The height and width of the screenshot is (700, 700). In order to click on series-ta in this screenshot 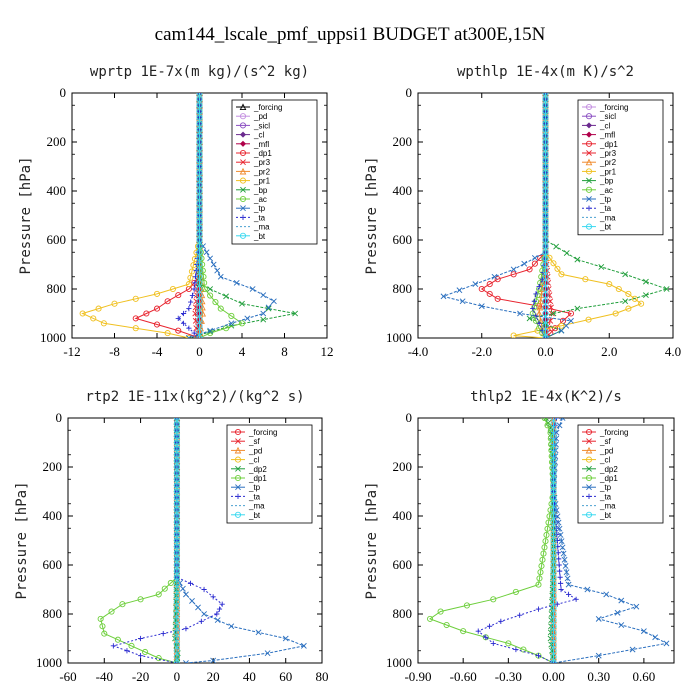, I will do `click(527, 540)`.